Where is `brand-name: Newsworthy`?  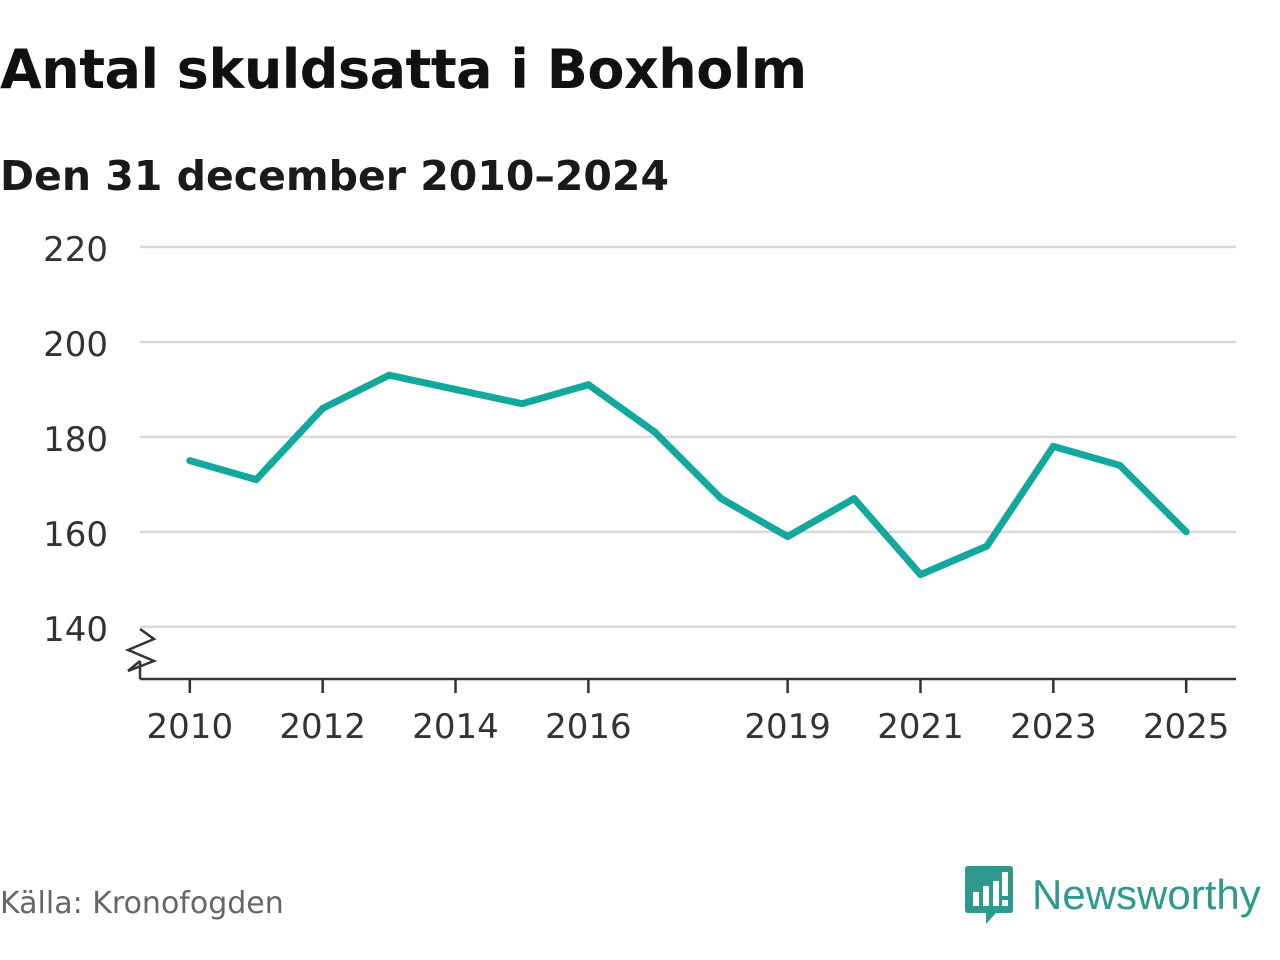
brand-name: Newsworthy is located at coordinates (1146, 894).